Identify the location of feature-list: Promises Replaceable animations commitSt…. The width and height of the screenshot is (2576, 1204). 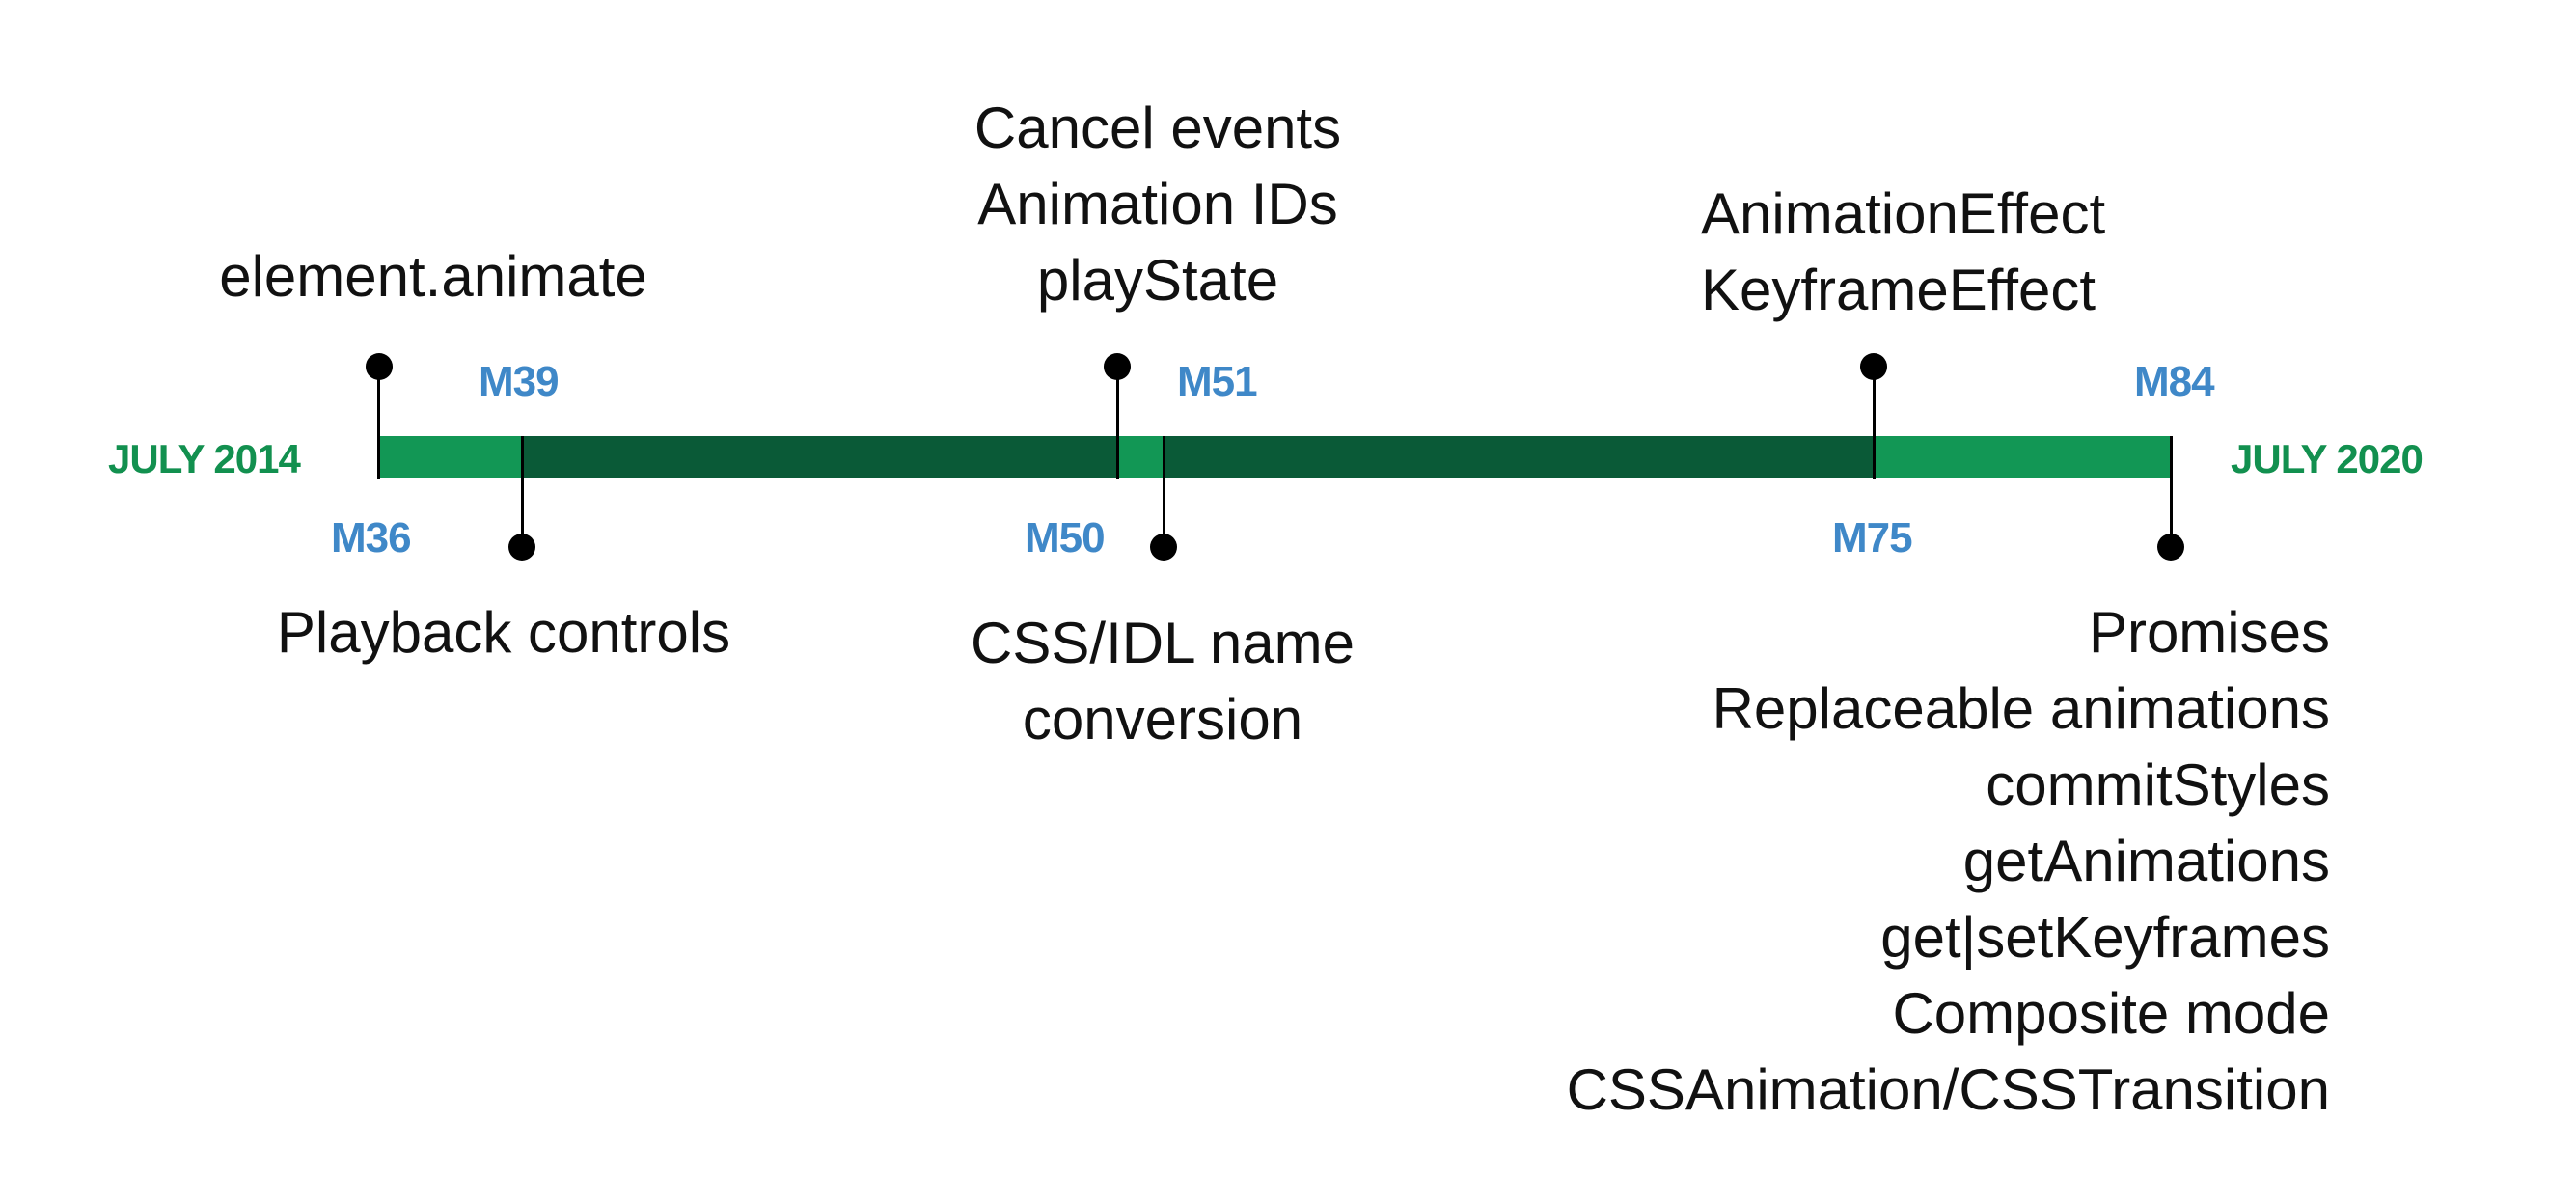
(1949, 861).